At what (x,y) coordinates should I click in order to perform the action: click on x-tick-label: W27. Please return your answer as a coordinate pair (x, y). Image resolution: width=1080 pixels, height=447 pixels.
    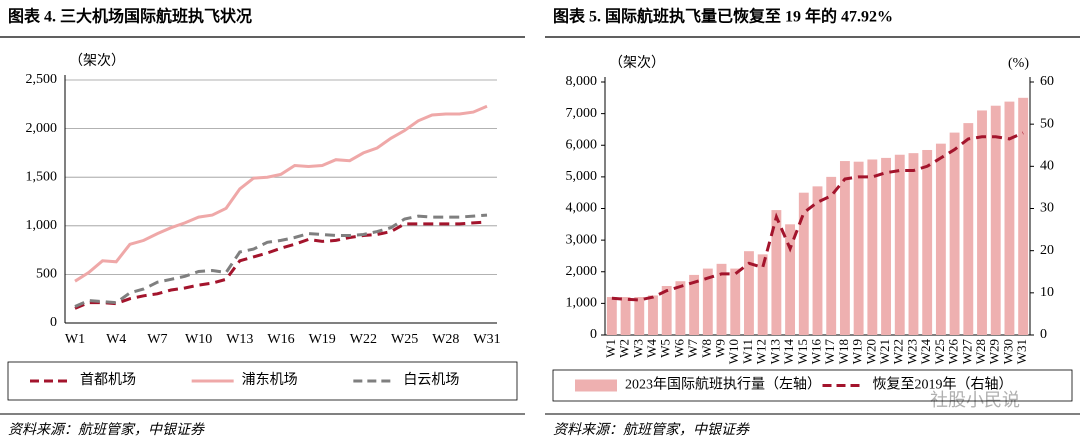
    Looking at the image, I should click on (966, 352).